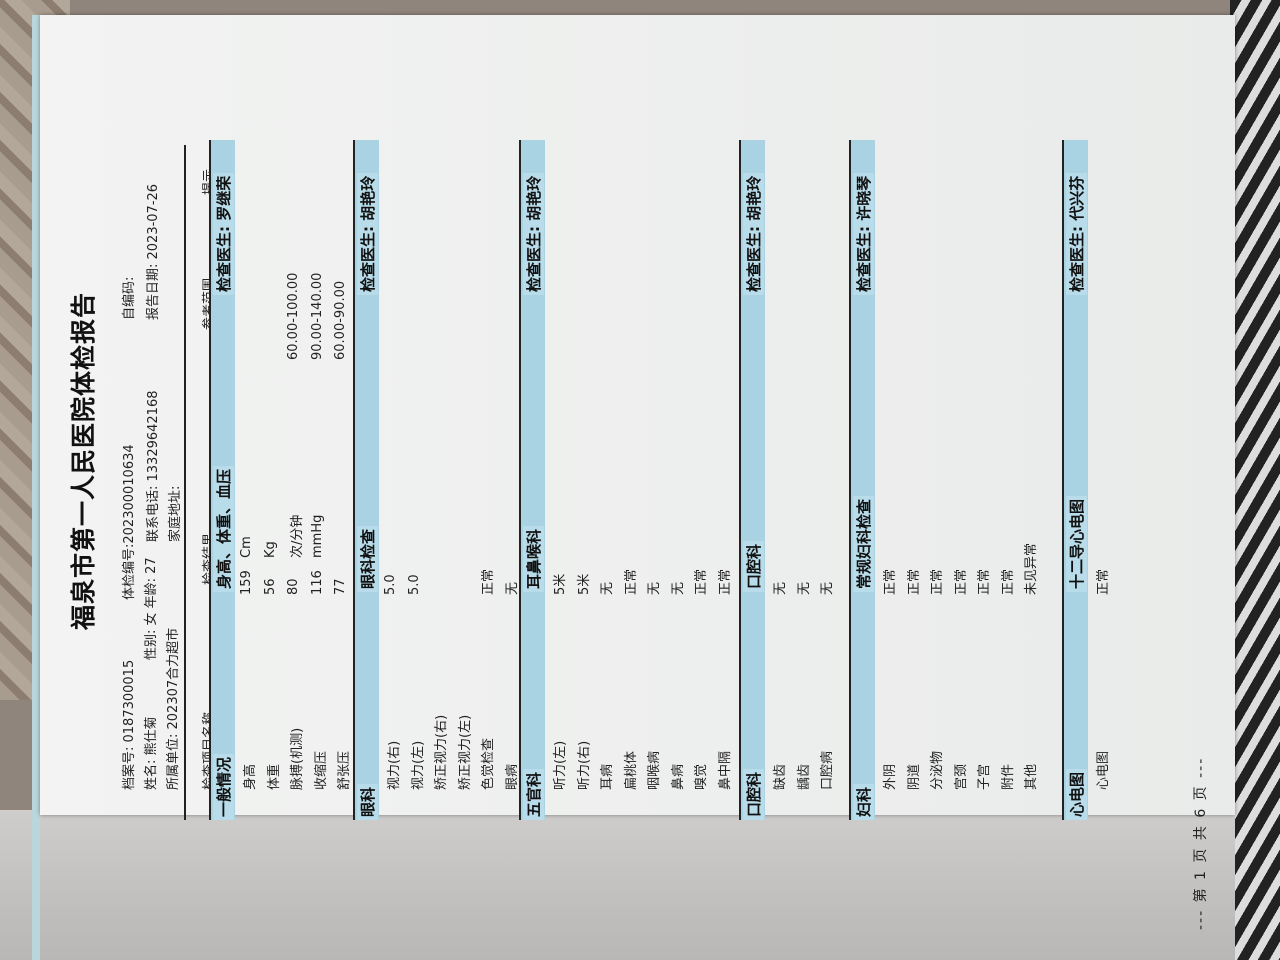 The height and width of the screenshot is (960, 1280). I want to click on table-row: 缺齿无, so click(777, 480).